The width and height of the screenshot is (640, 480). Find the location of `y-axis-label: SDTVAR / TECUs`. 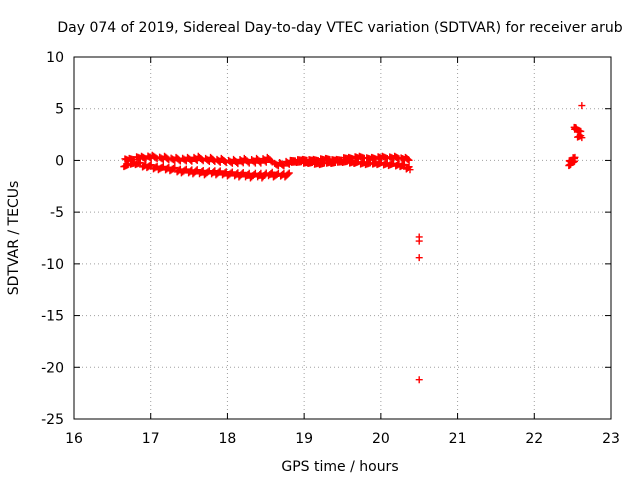

y-axis-label: SDTVAR / TECUs is located at coordinates (14, 238).